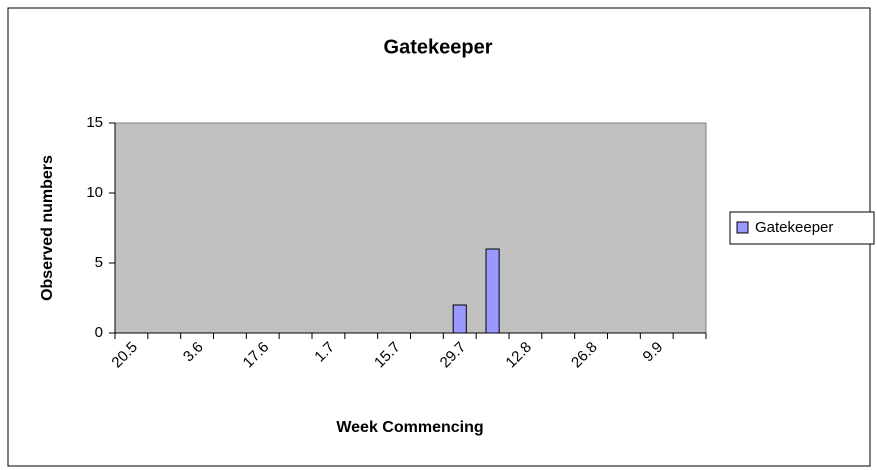  Describe the element at coordinates (438, 47) in the screenshot. I see `chart-title: Gatekeeper` at that location.